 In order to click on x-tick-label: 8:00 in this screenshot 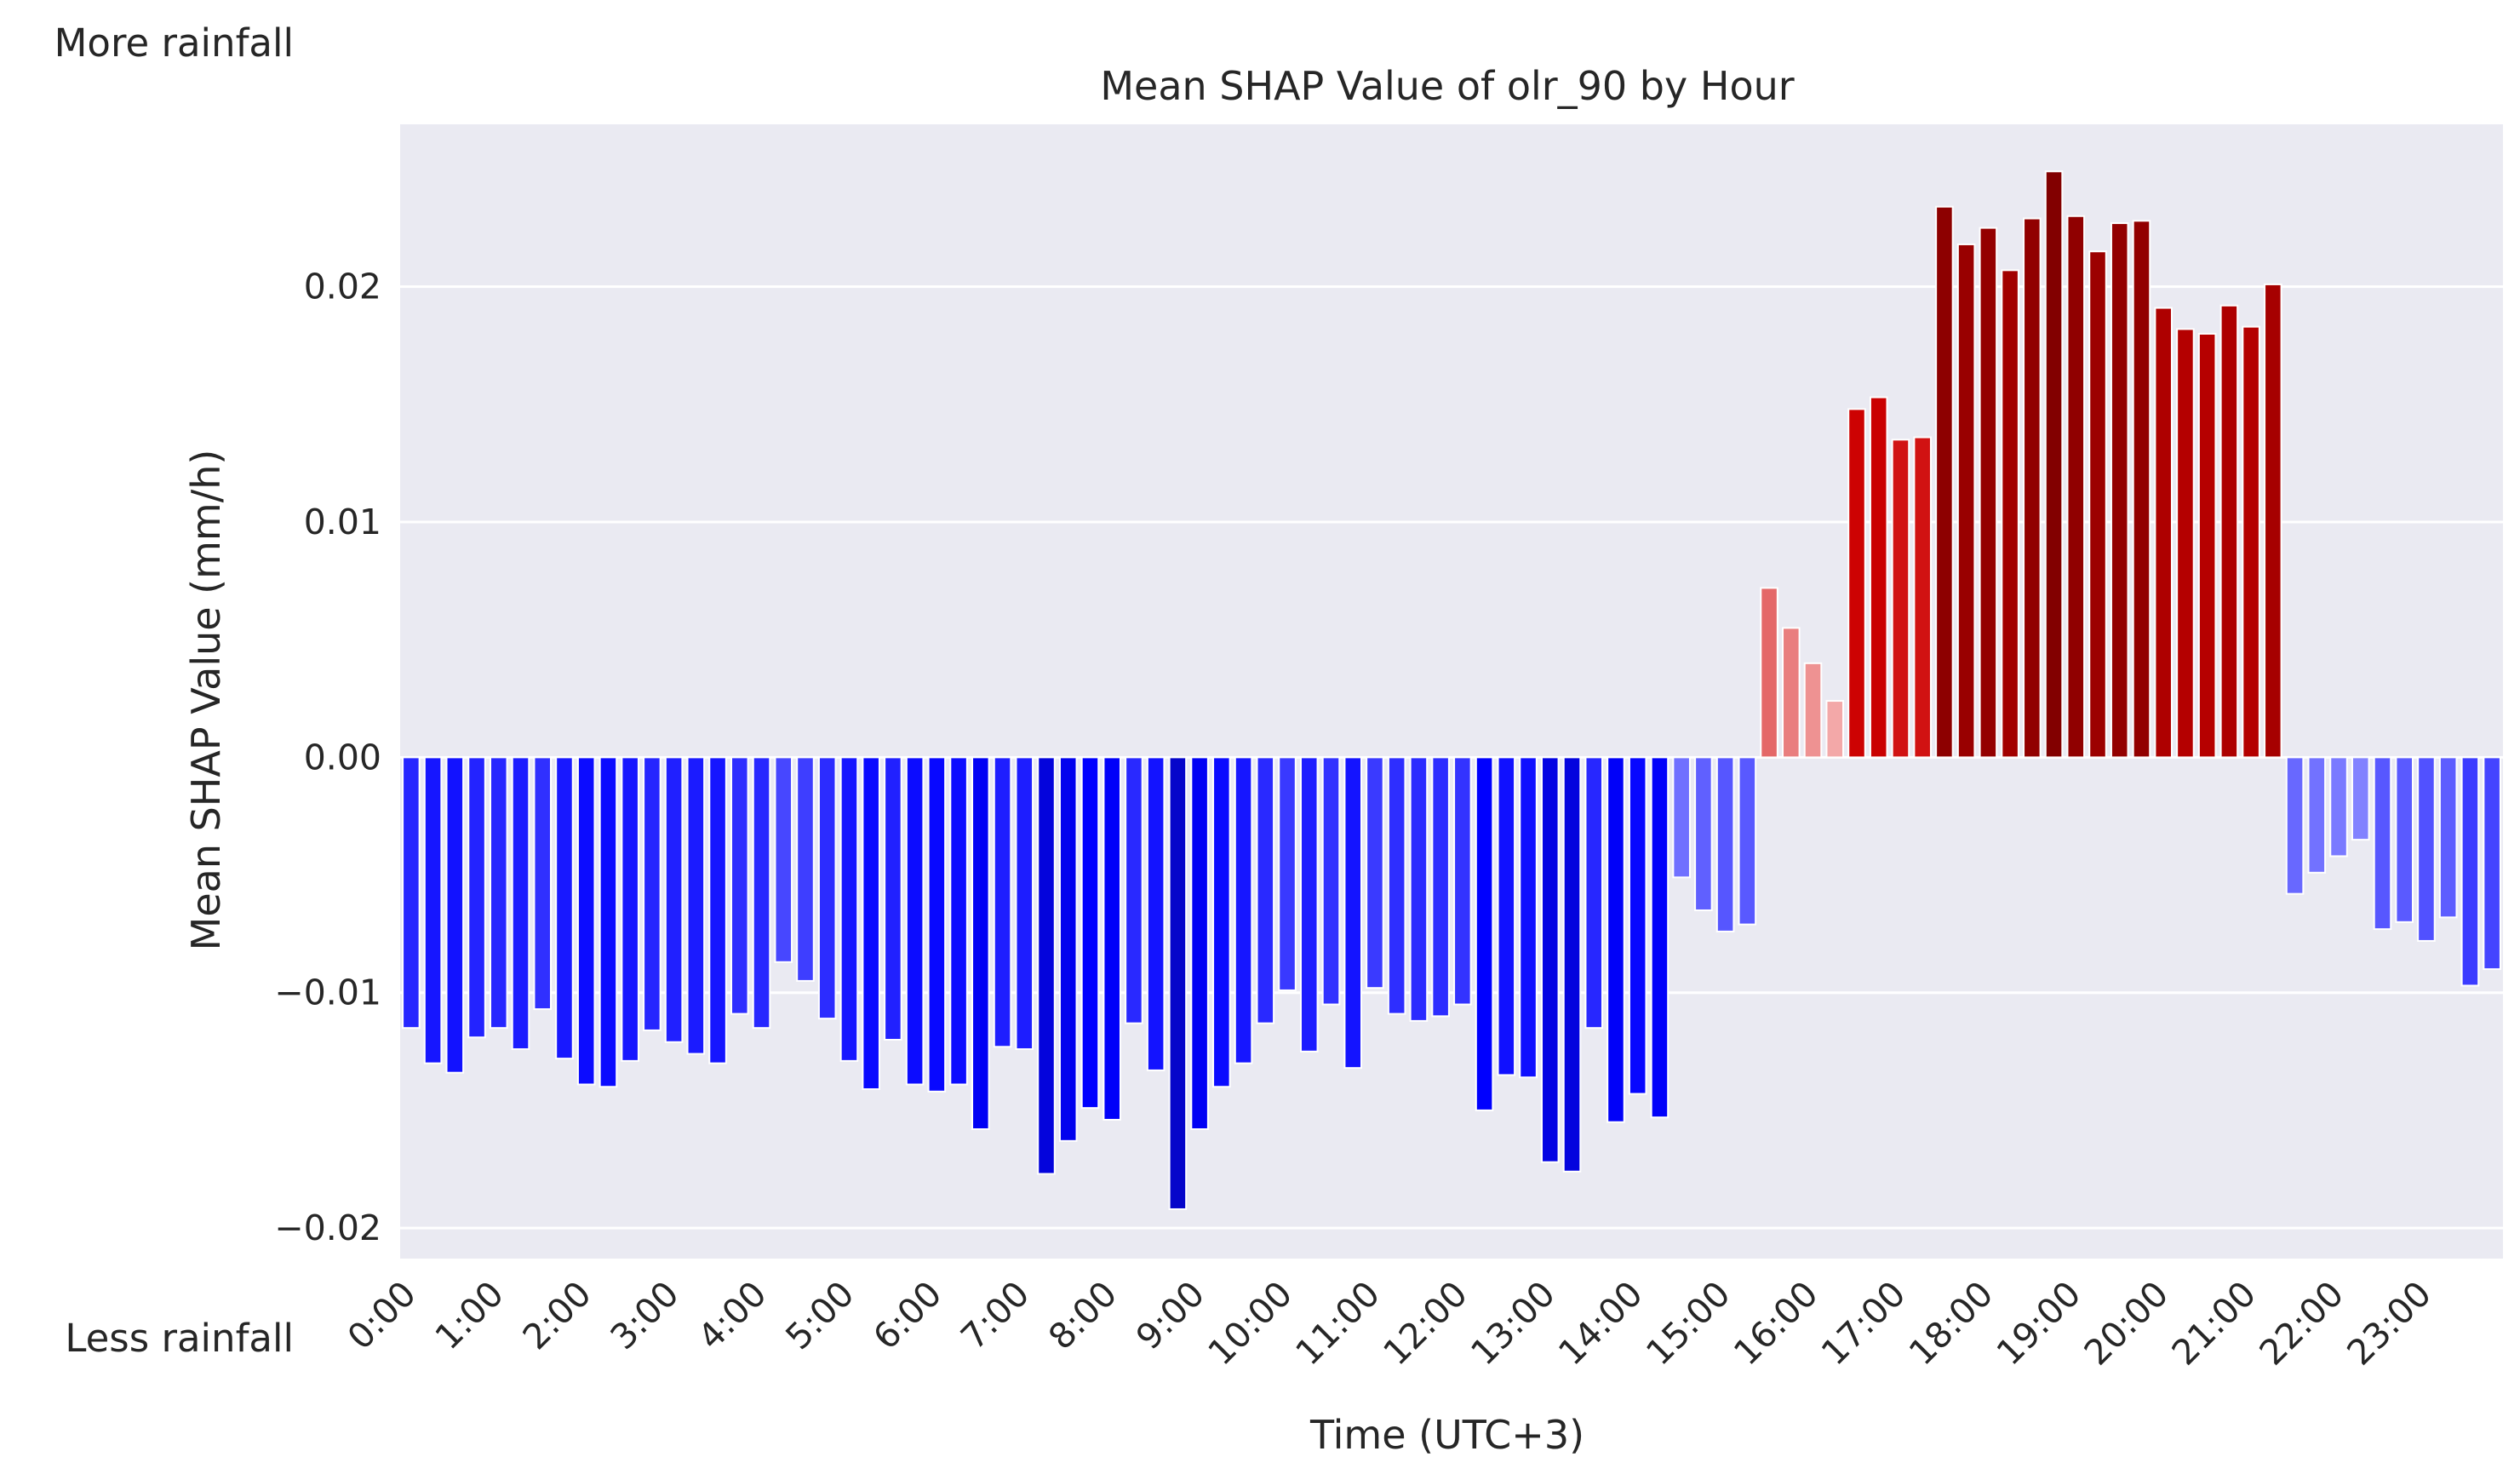, I will do `click(1082, 1315)`.